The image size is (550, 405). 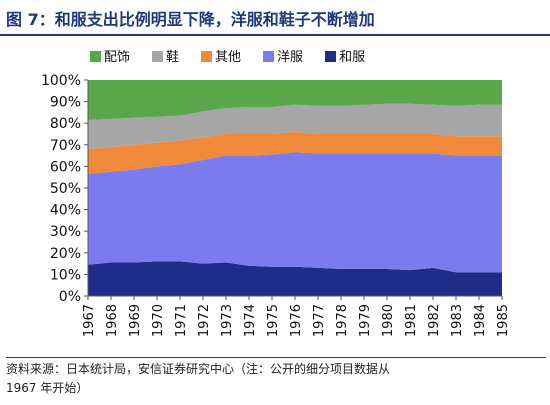 I want to click on y-tick-label: 100%, so click(x=61, y=81).